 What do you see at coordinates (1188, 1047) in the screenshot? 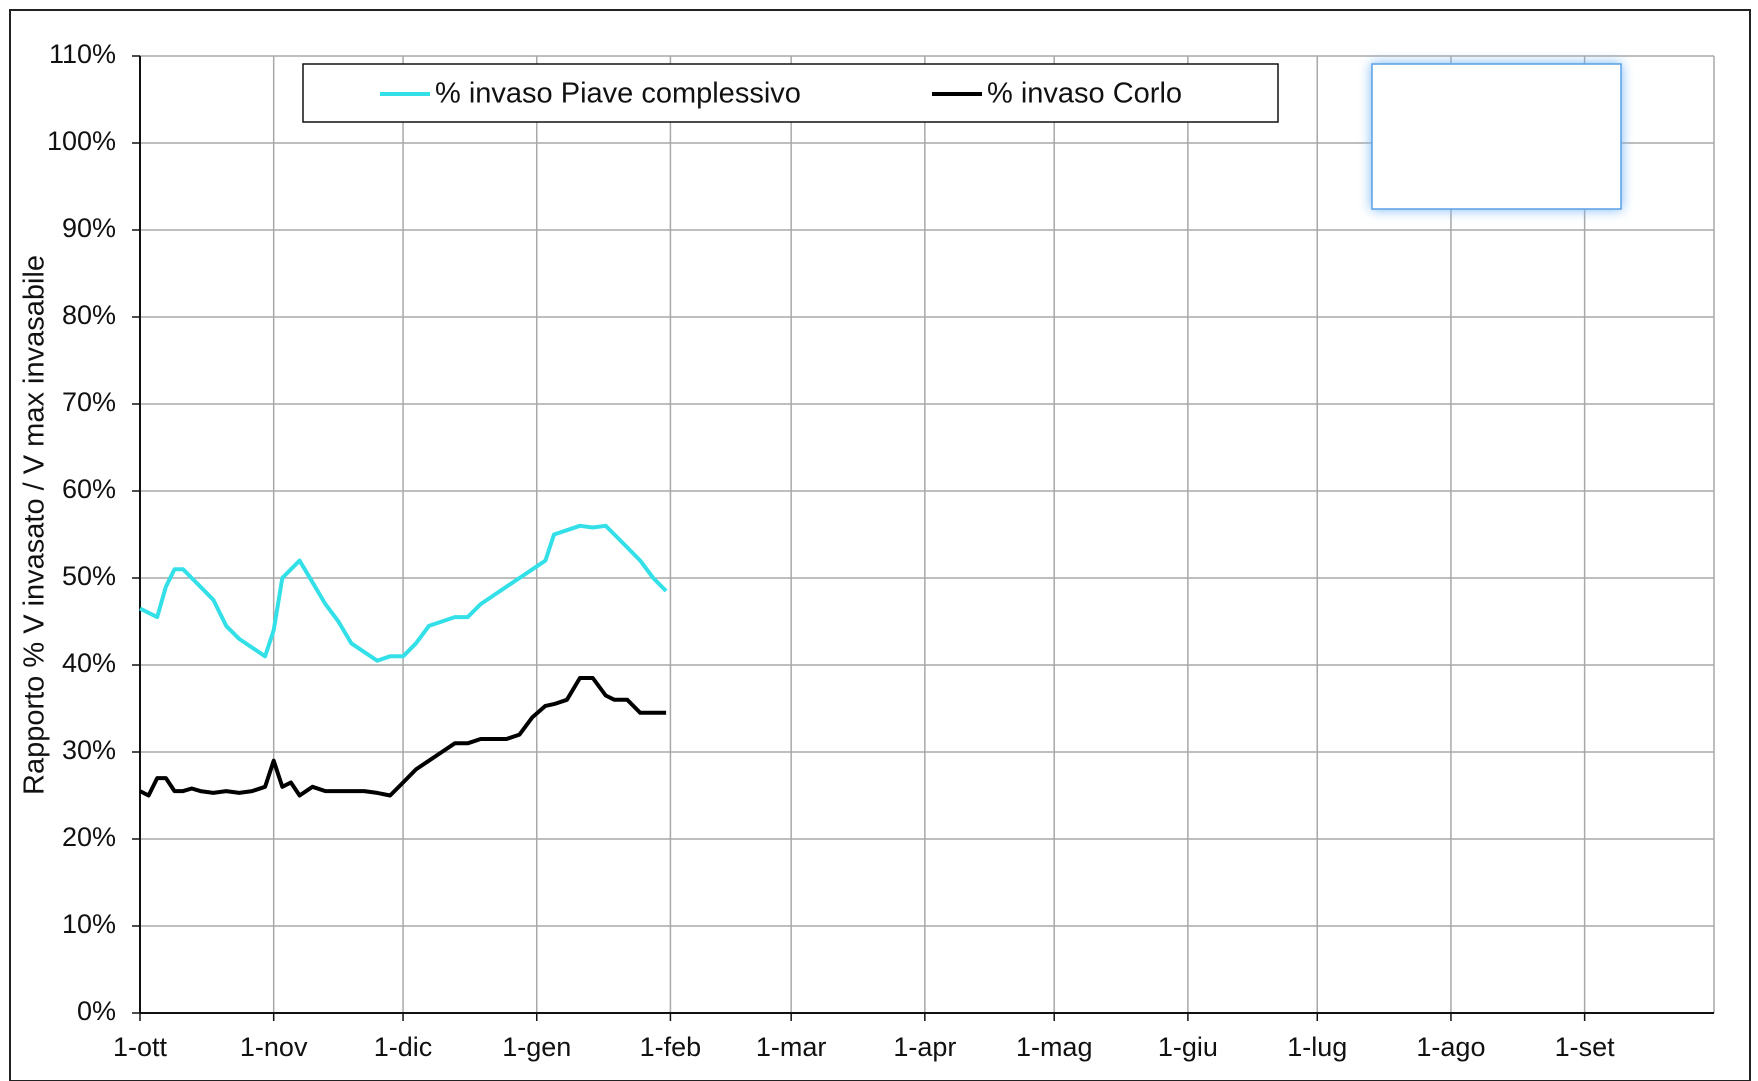
I see `x-tick-label: 1-giu` at bounding box center [1188, 1047].